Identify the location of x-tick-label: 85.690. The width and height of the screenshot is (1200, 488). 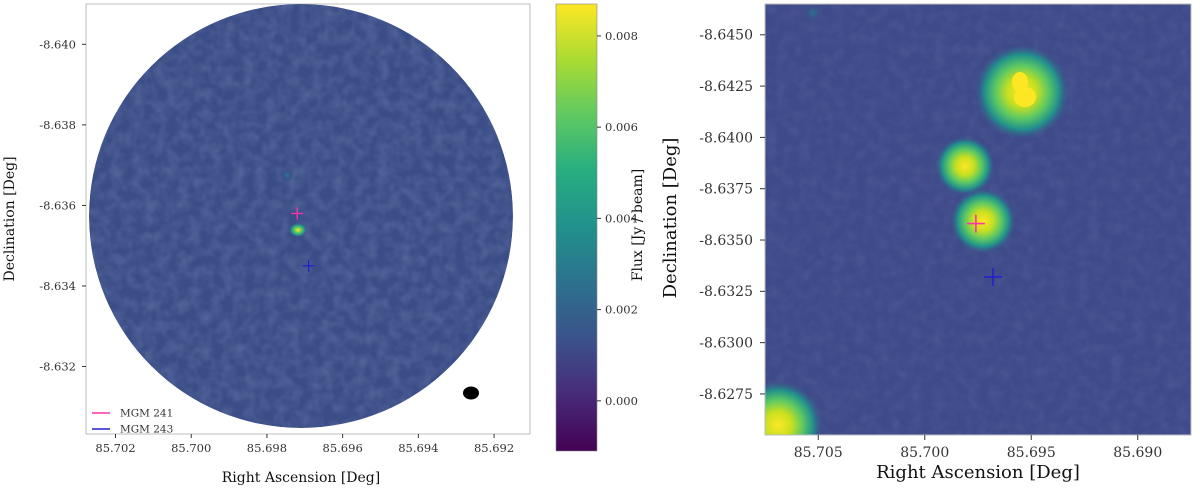
(1137, 453).